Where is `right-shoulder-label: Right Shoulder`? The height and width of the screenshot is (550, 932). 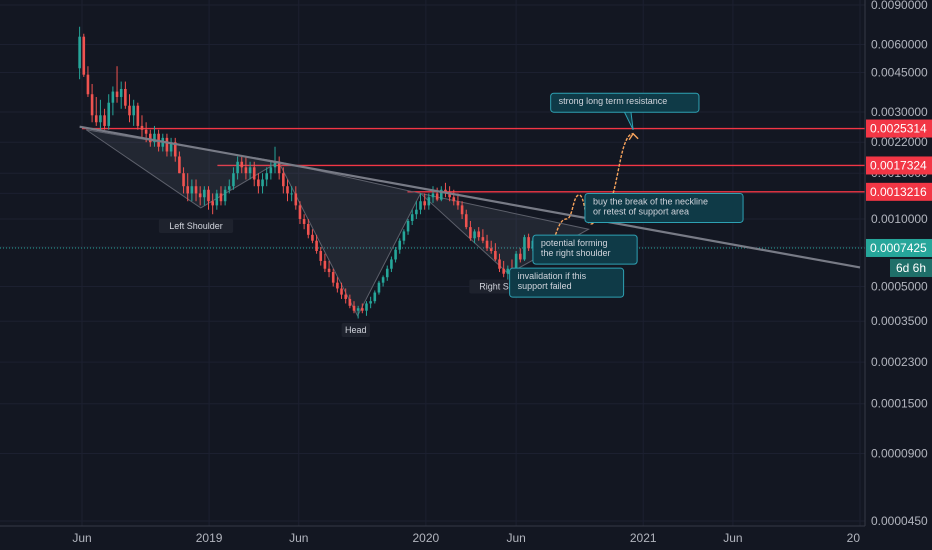 right-shoulder-label: Right Shoulder is located at coordinates (509, 286).